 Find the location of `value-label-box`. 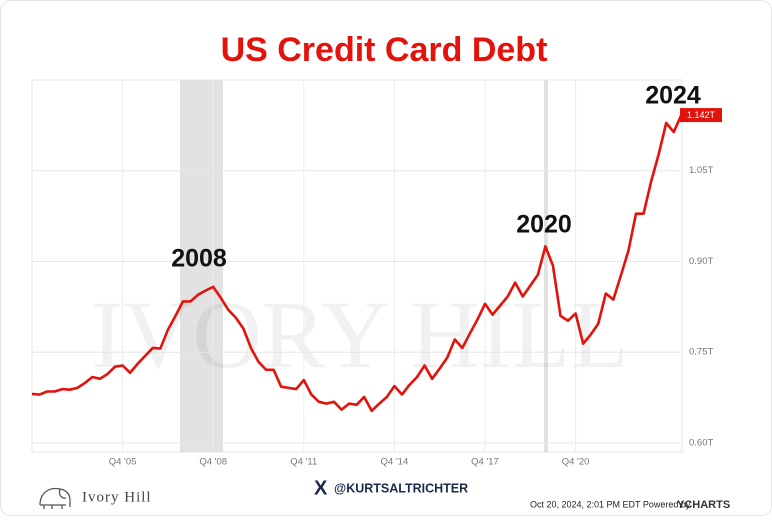

value-label-box is located at coordinates (701, 115).